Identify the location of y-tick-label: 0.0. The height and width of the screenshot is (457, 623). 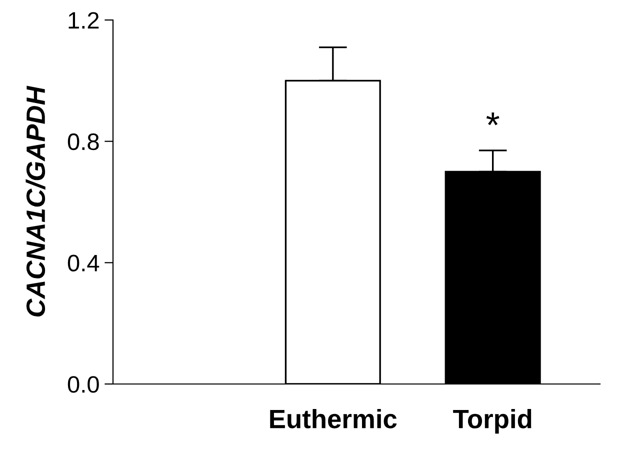
(83, 384).